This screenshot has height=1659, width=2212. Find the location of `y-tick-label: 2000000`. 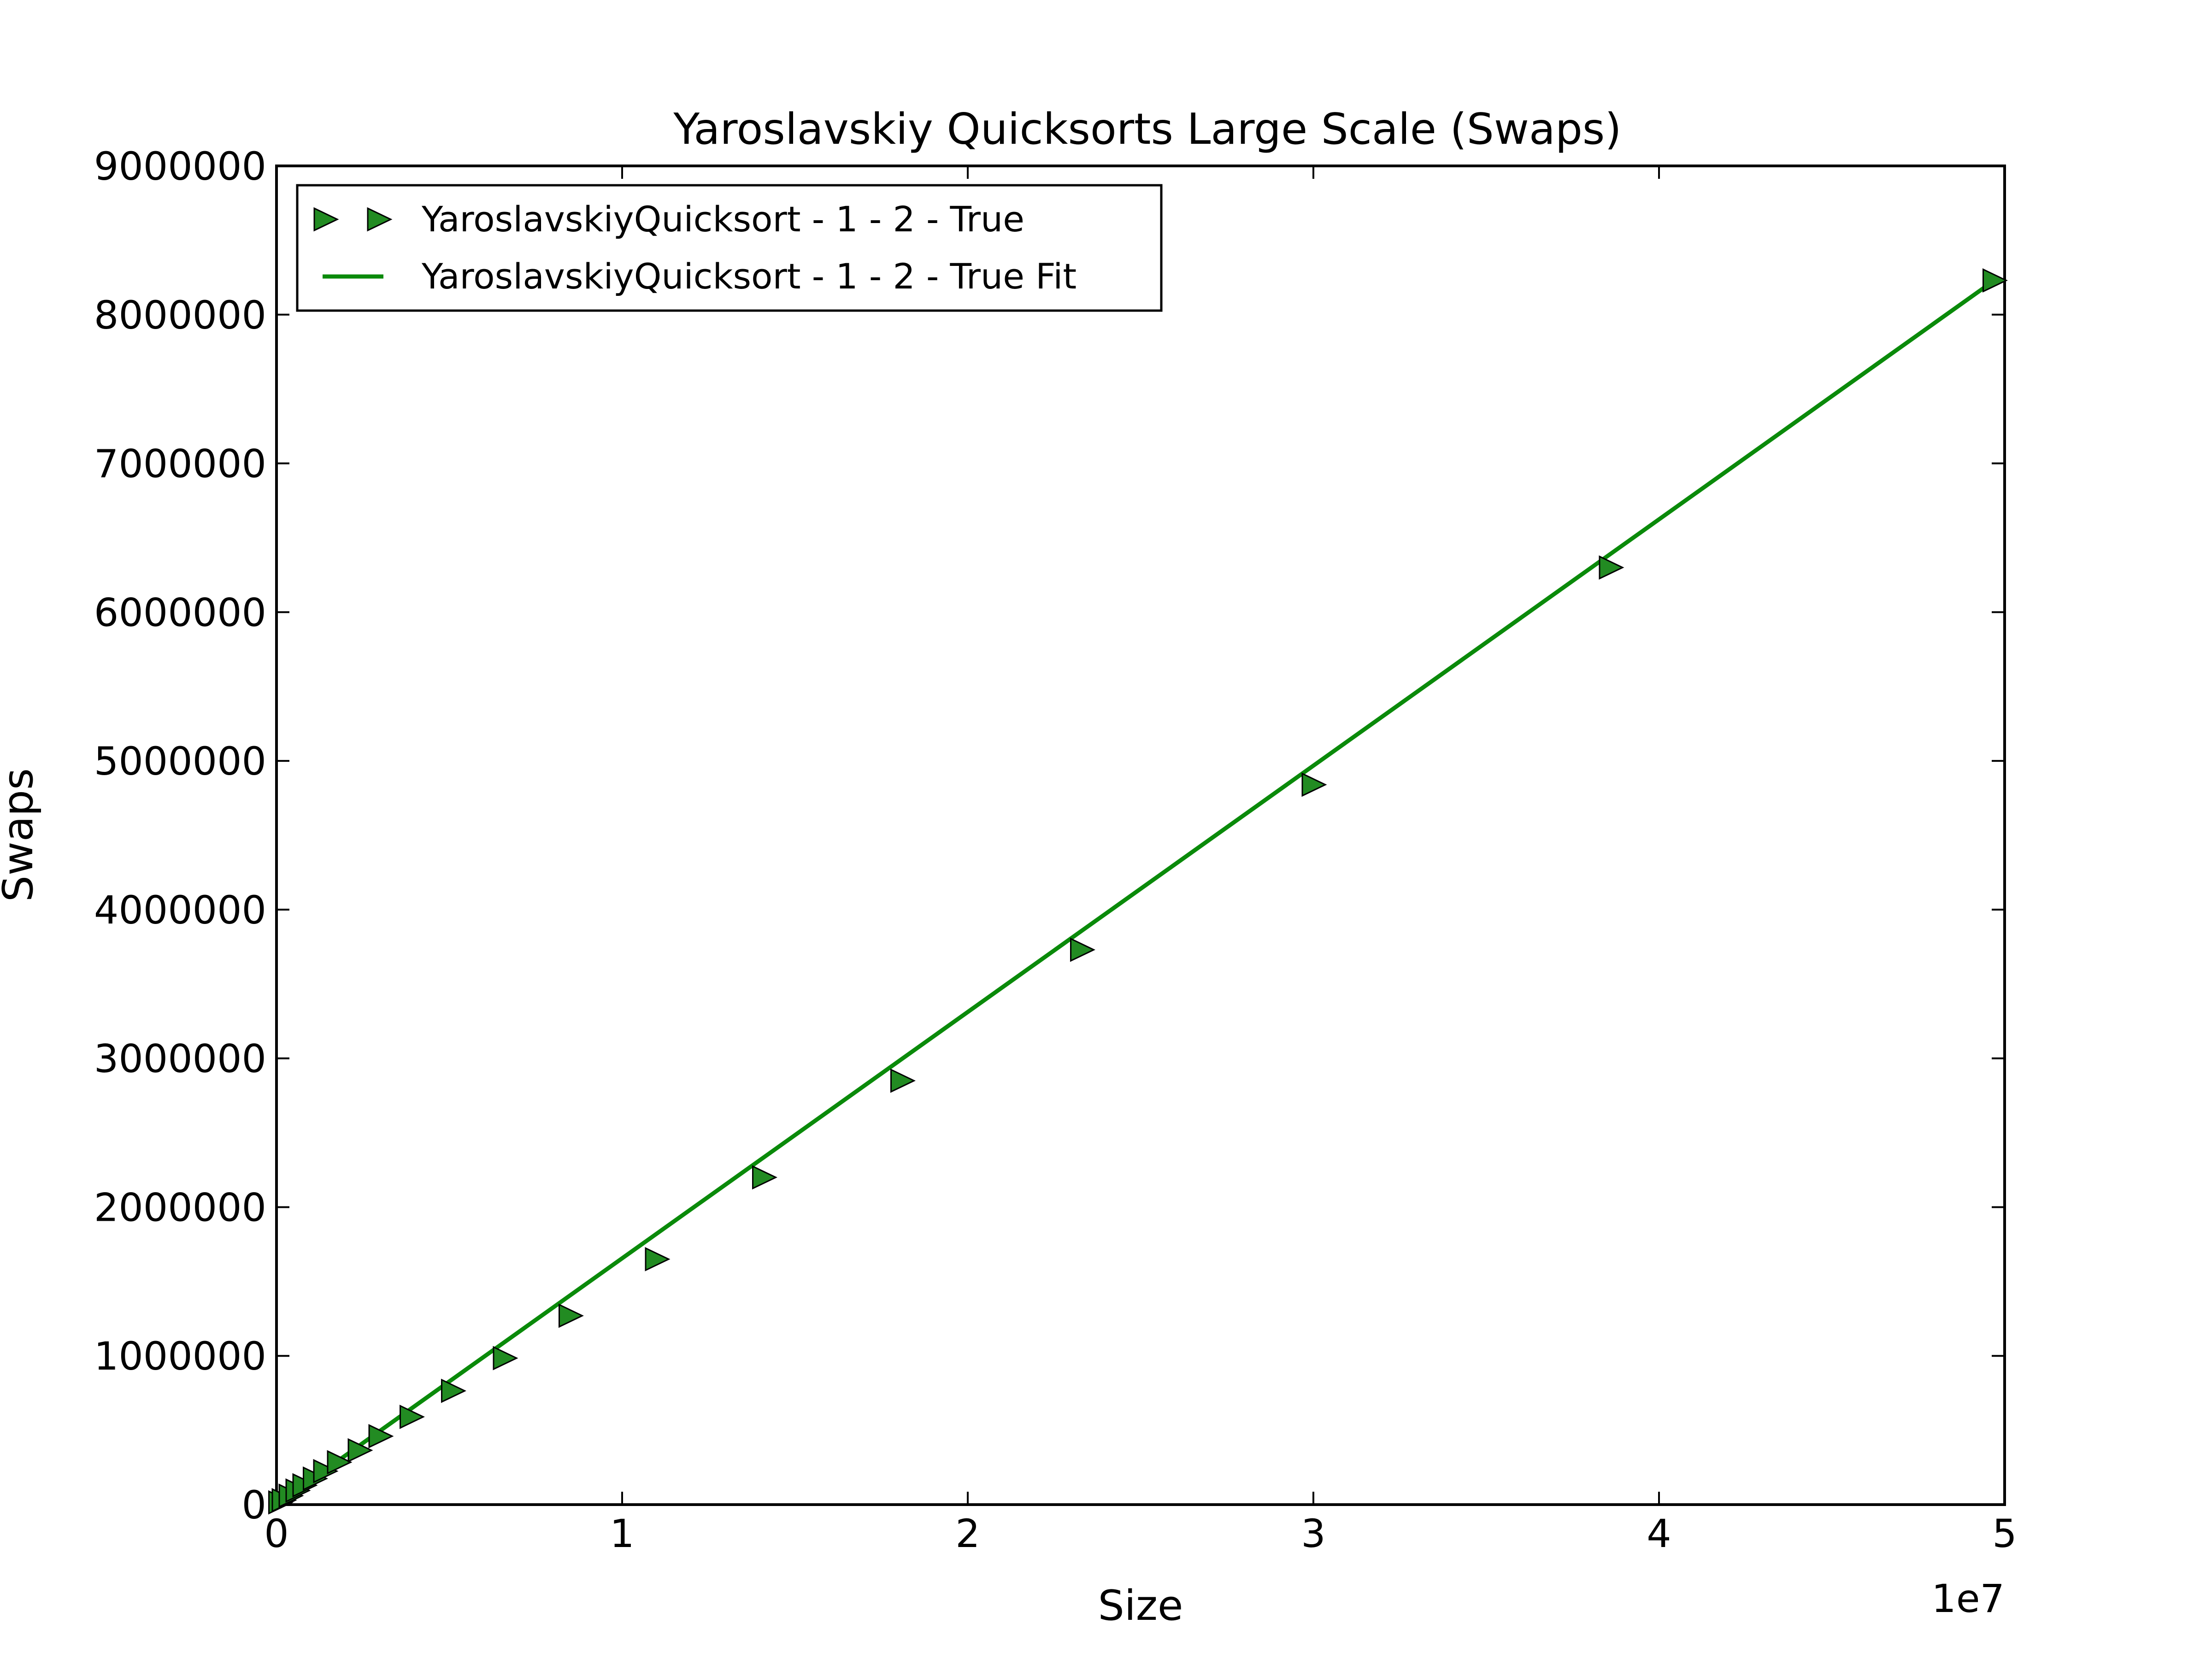

y-tick-label: 2000000 is located at coordinates (180, 1207).